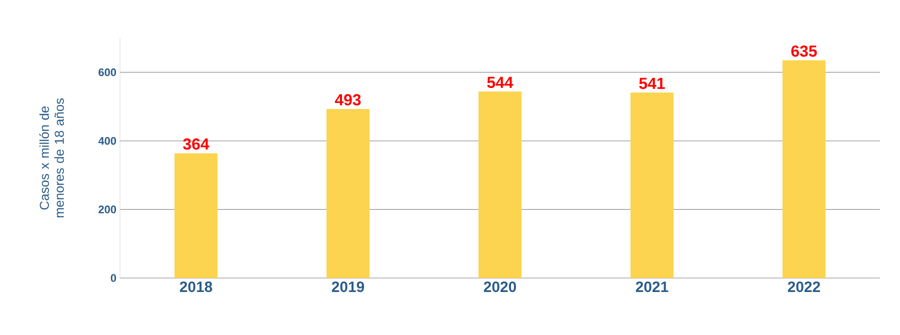 The width and height of the screenshot is (900, 335). I want to click on x-tick-label: 2020, so click(500, 287).